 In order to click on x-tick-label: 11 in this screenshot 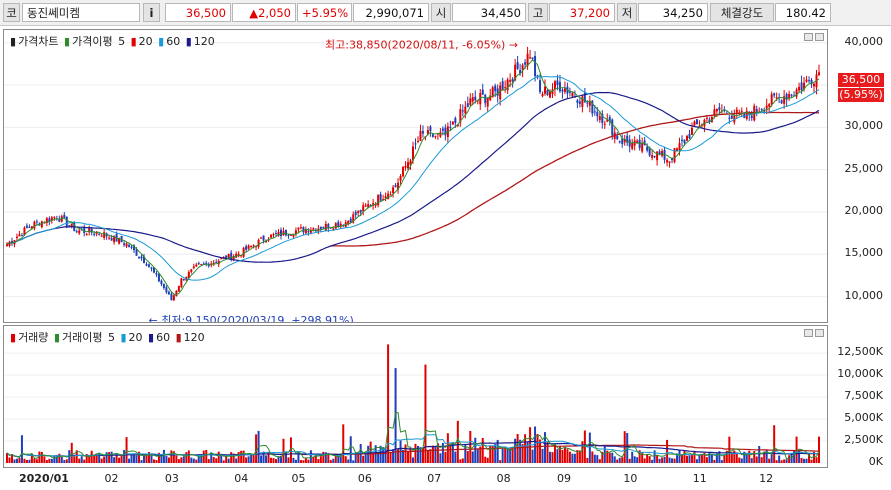, I will do `click(699, 478)`.